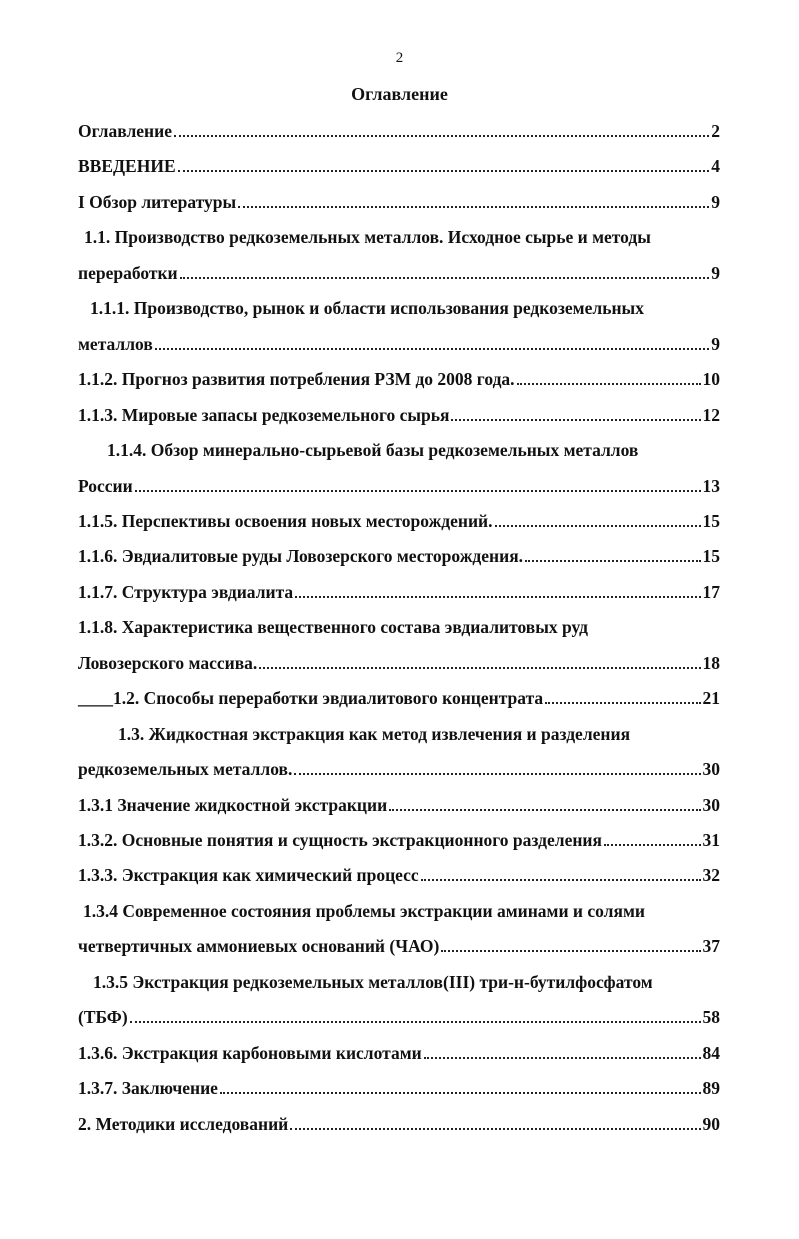  What do you see at coordinates (711, 1052) in the screenshot?
I see `entry-page: 84` at bounding box center [711, 1052].